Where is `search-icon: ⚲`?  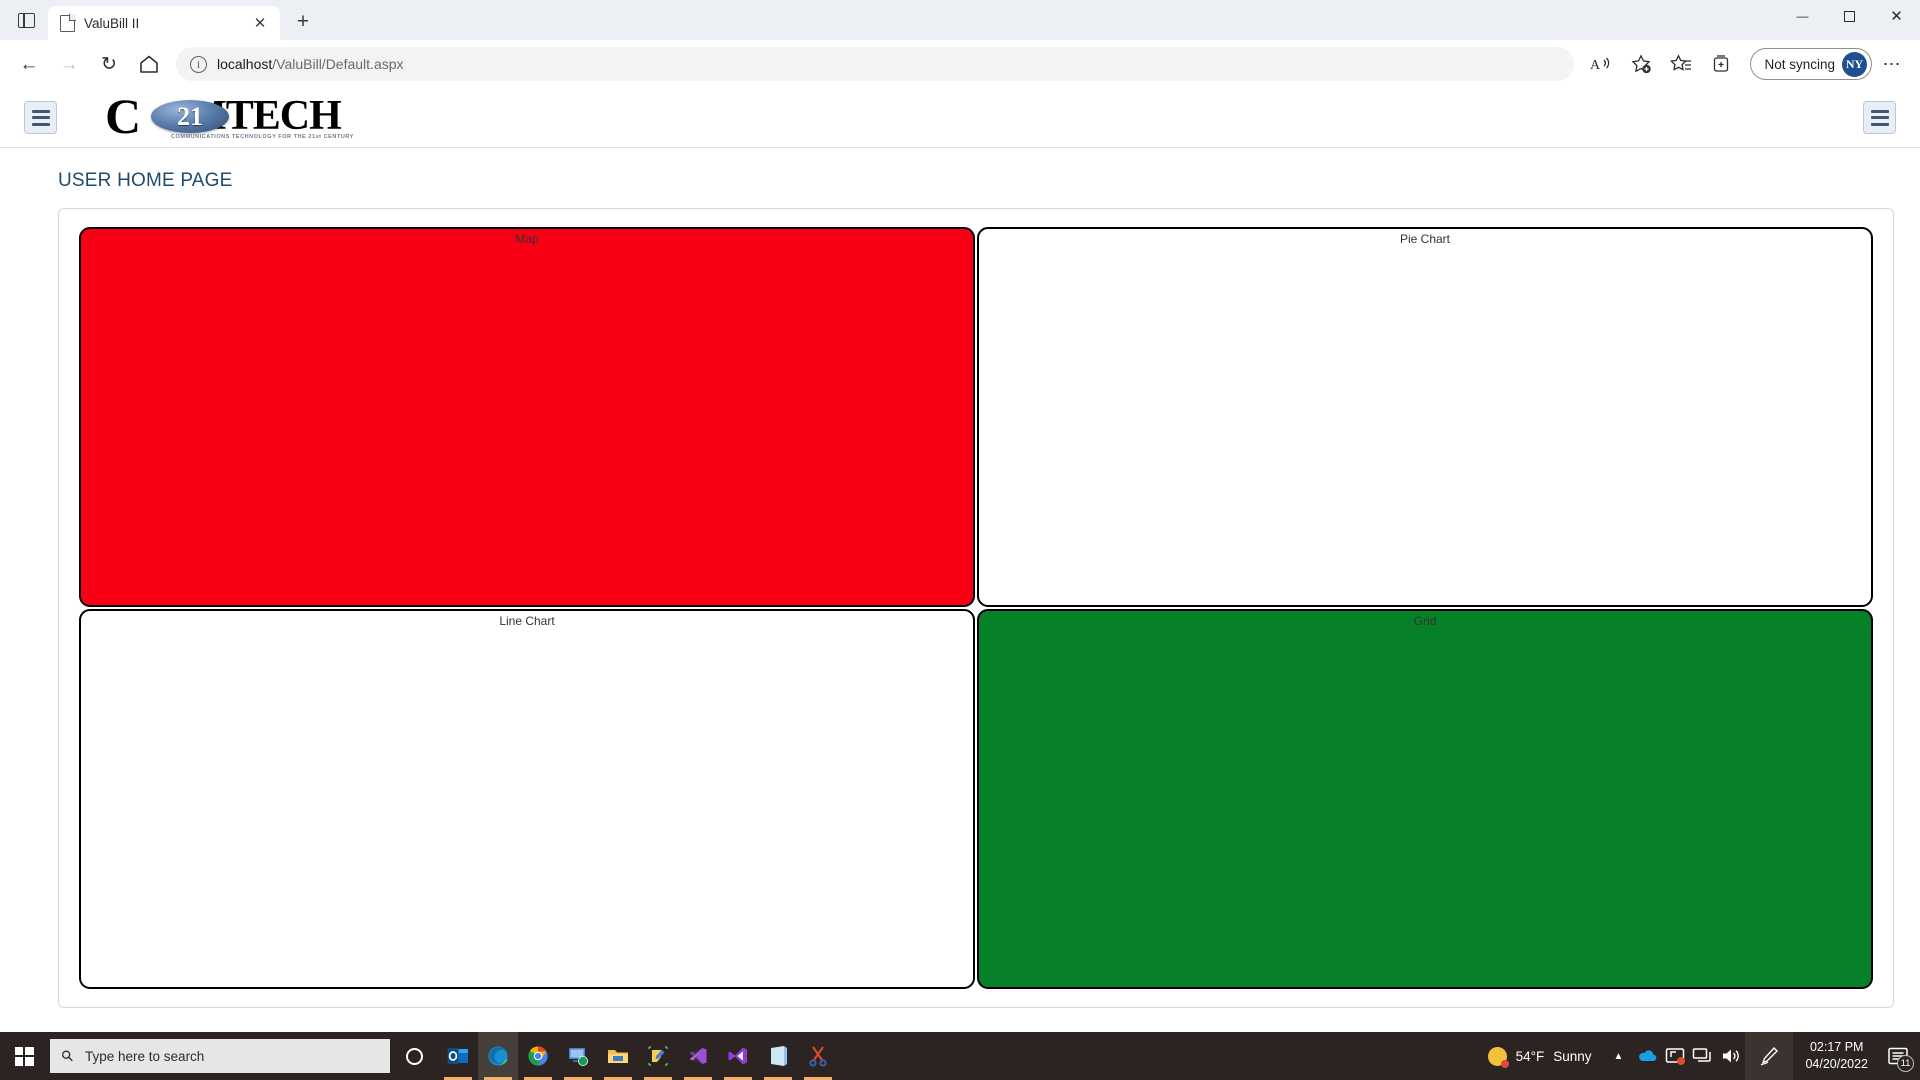
search-icon: ⚲ is located at coordinates (67, 1056).